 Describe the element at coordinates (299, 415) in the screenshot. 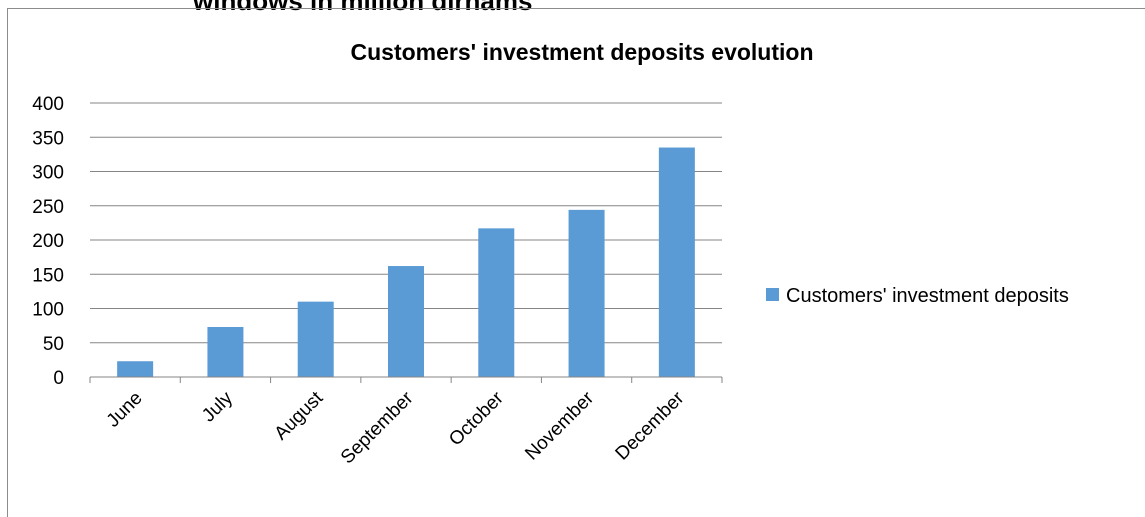

I see `x-tick-label: August` at that location.